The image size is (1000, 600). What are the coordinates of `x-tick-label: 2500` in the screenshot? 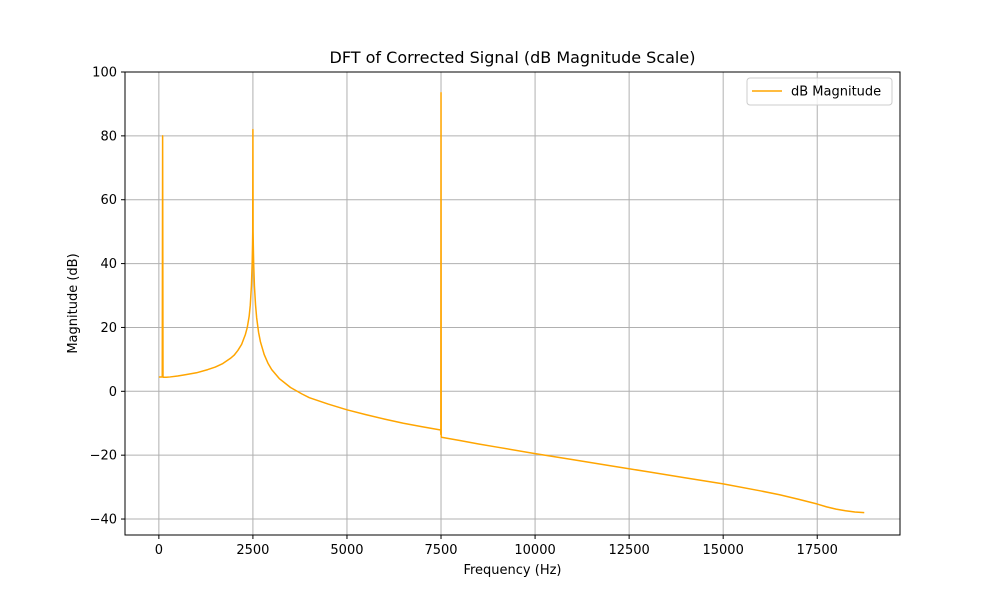 It's located at (252, 550).